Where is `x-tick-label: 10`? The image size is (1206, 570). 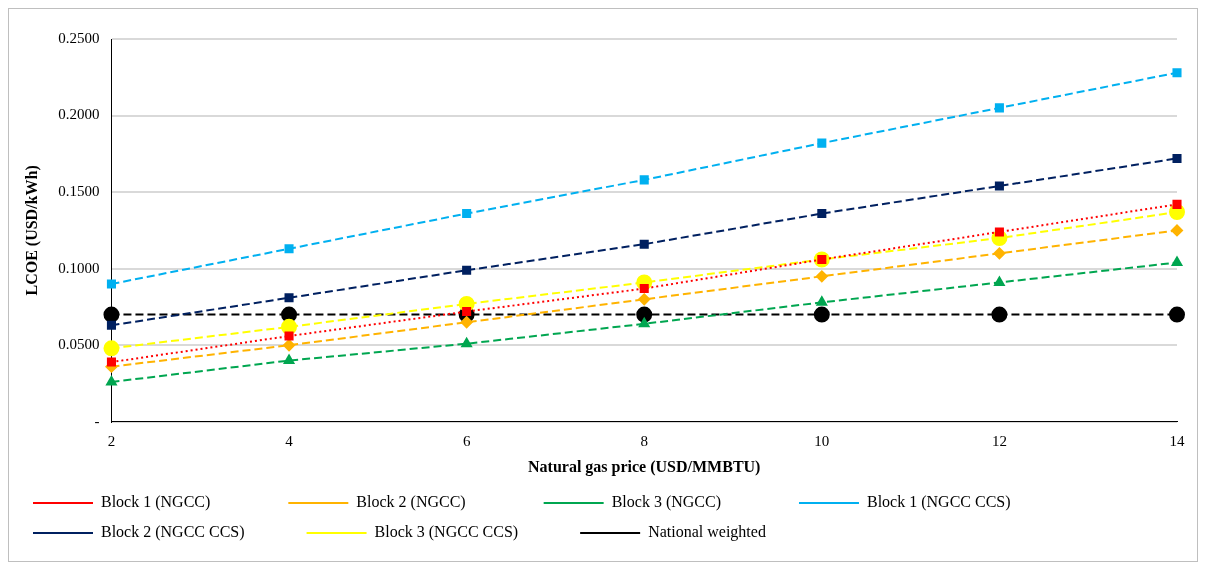
x-tick-label: 10 is located at coordinates (822, 440).